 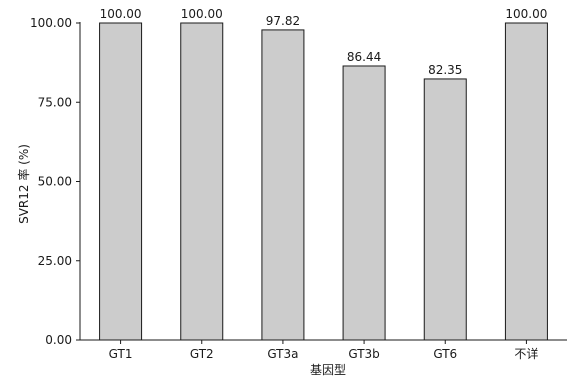 What do you see at coordinates (364, 57) in the screenshot?
I see `data-label-GT3b: 86.44` at bounding box center [364, 57].